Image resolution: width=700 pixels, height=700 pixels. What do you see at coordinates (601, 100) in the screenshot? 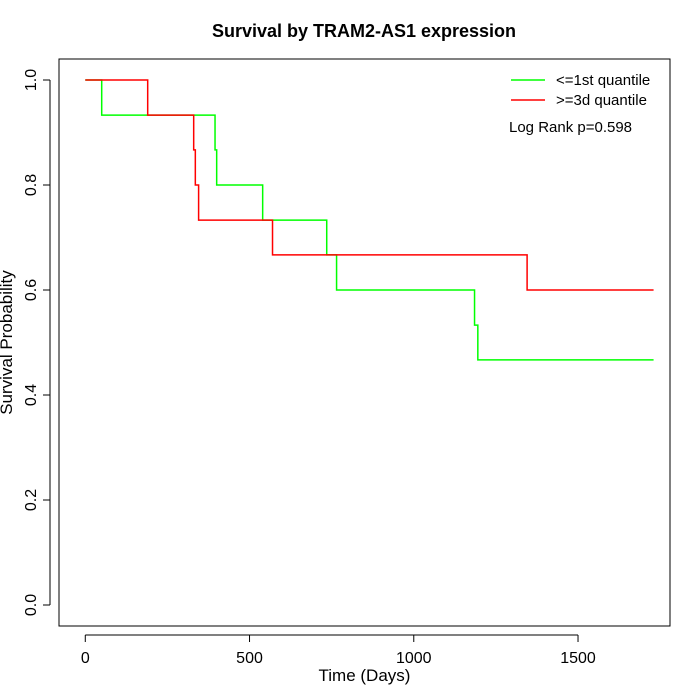
I see `legend-label-2: >=3d quantile` at bounding box center [601, 100].